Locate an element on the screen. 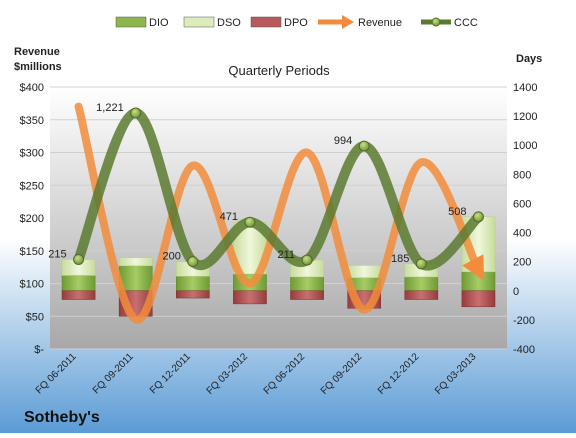  legend-swatch-dso is located at coordinates (199, 22).